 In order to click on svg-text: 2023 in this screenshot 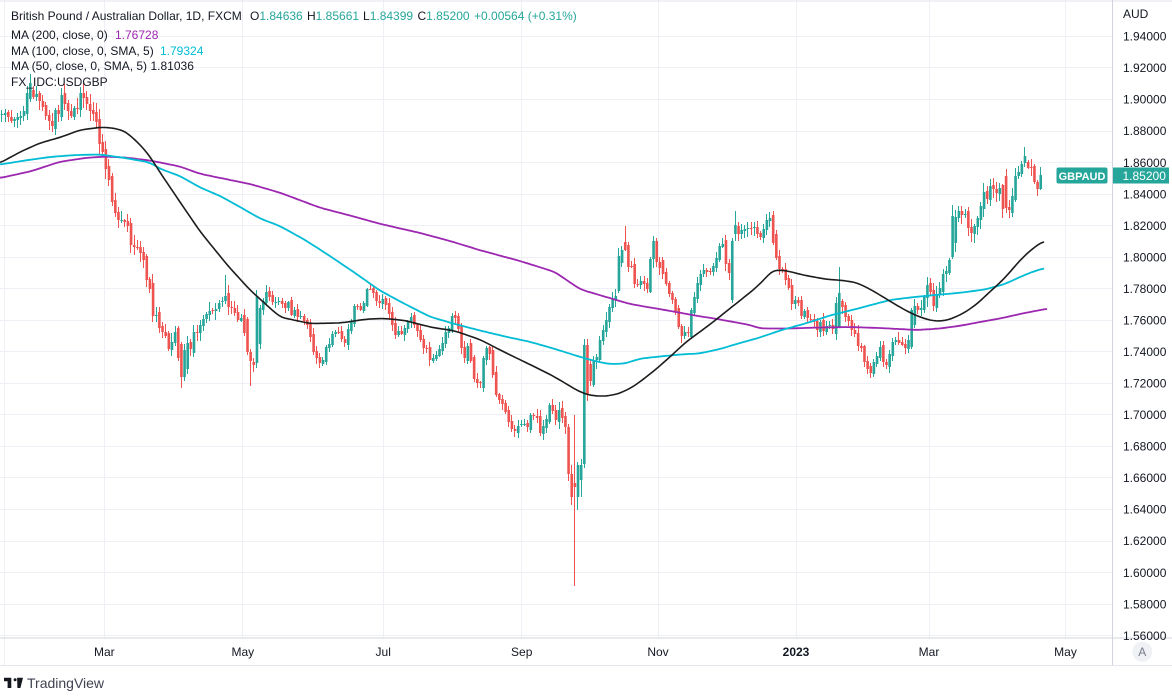, I will do `click(796, 652)`.